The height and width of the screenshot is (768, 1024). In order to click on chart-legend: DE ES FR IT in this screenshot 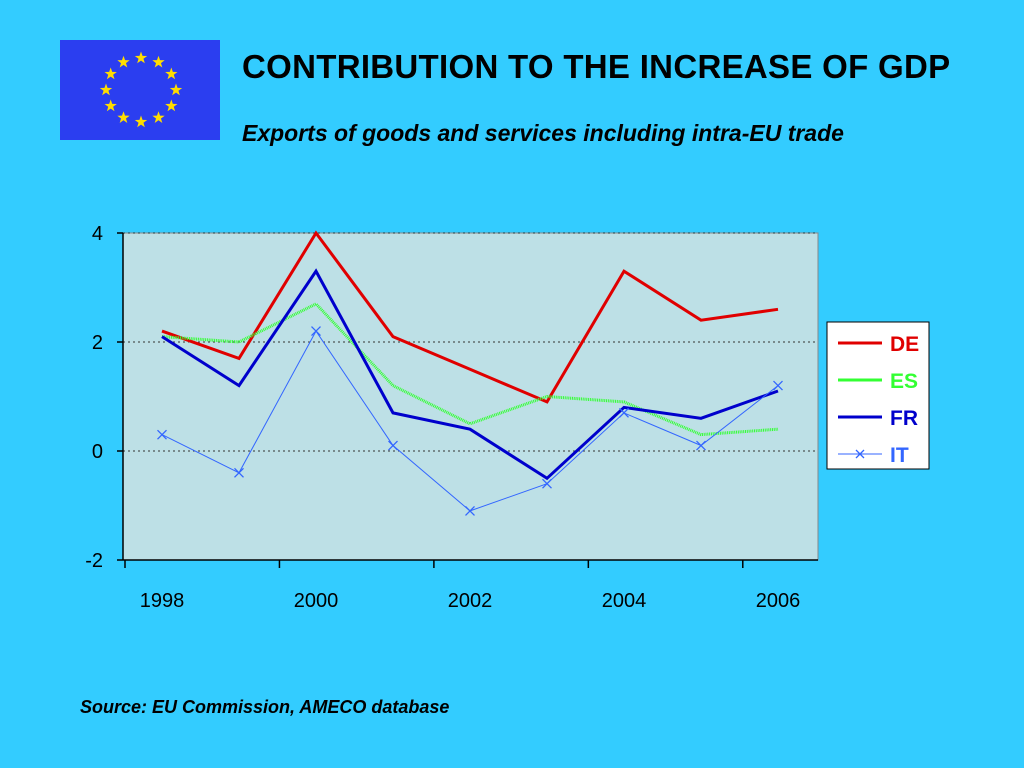, I will do `click(878, 395)`.